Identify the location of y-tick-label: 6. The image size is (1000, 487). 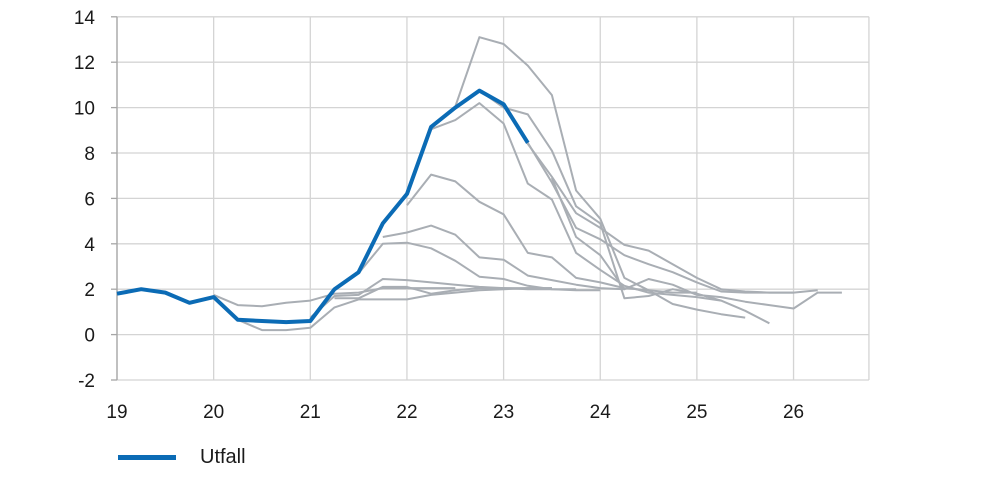
(89, 199).